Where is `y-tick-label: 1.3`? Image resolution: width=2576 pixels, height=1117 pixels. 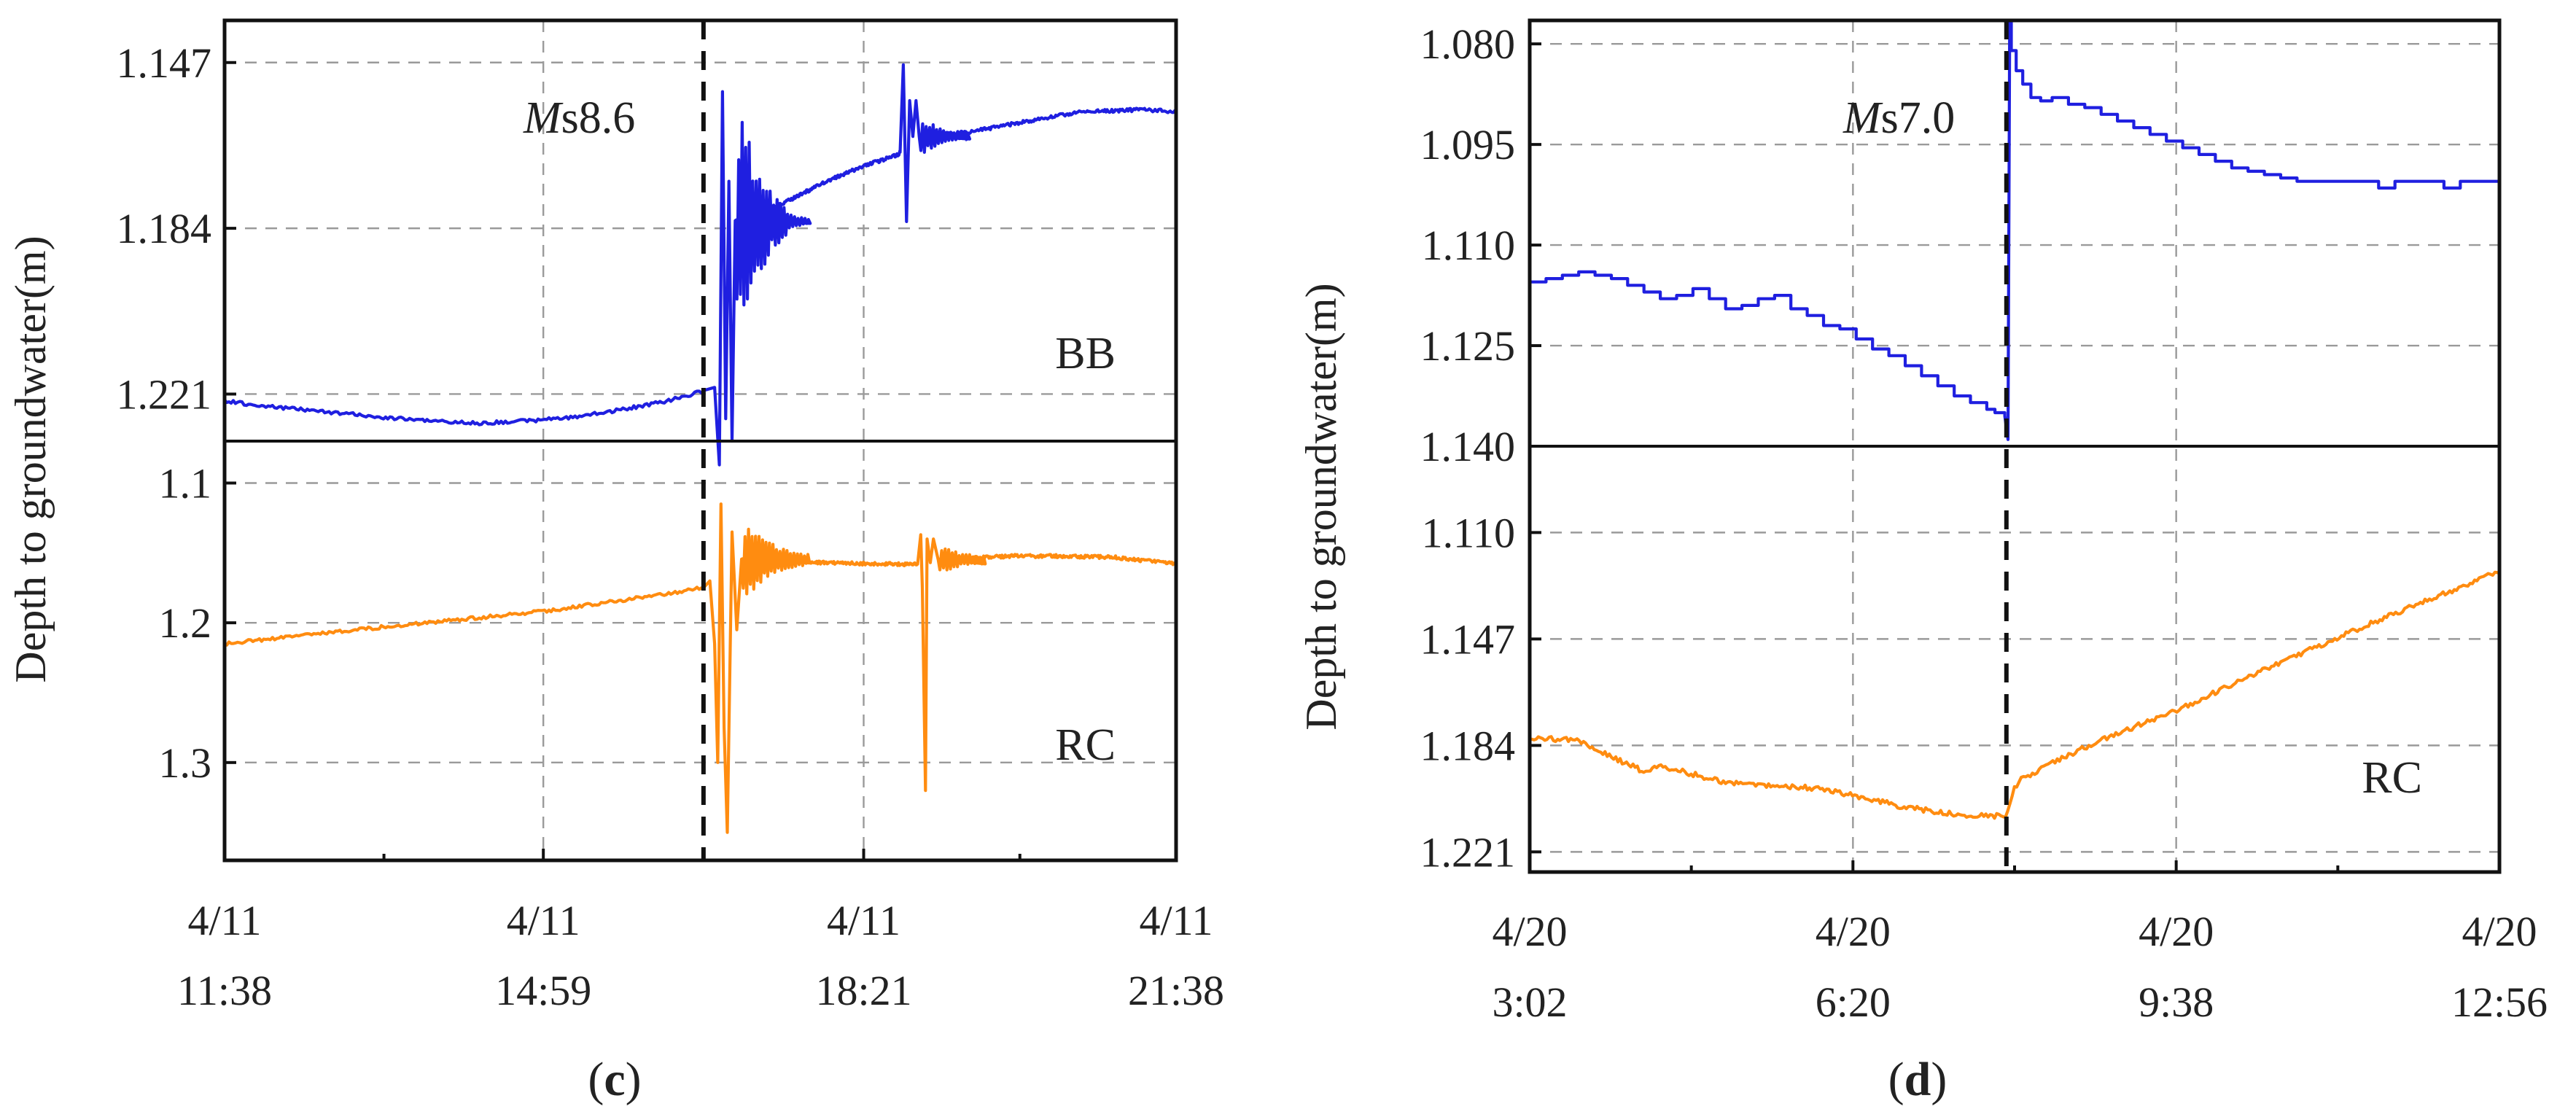
y-tick-label: 1.3 is located at coordinates (185, 763).